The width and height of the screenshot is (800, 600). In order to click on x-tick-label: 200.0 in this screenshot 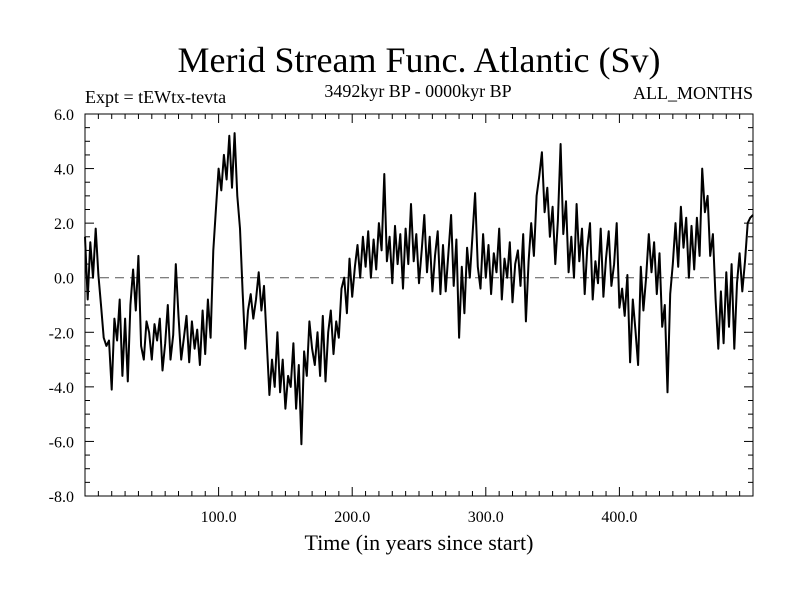, I will do `click(352, 517)`.